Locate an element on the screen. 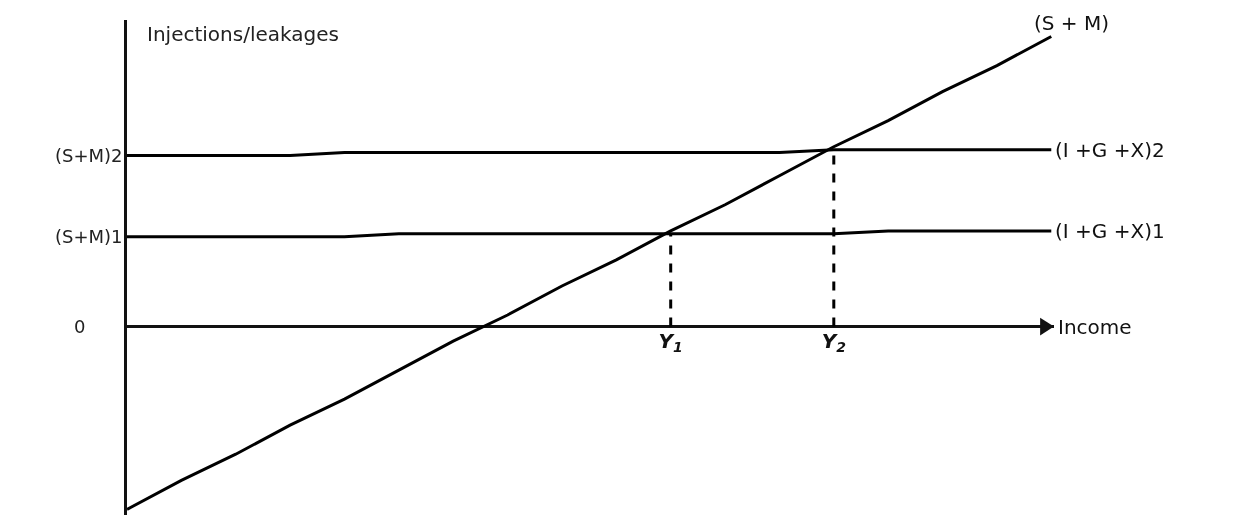 This screenshot has width=1239, height=525. y-axis-title: Injections/leakages is located at coordinates (243, 34).